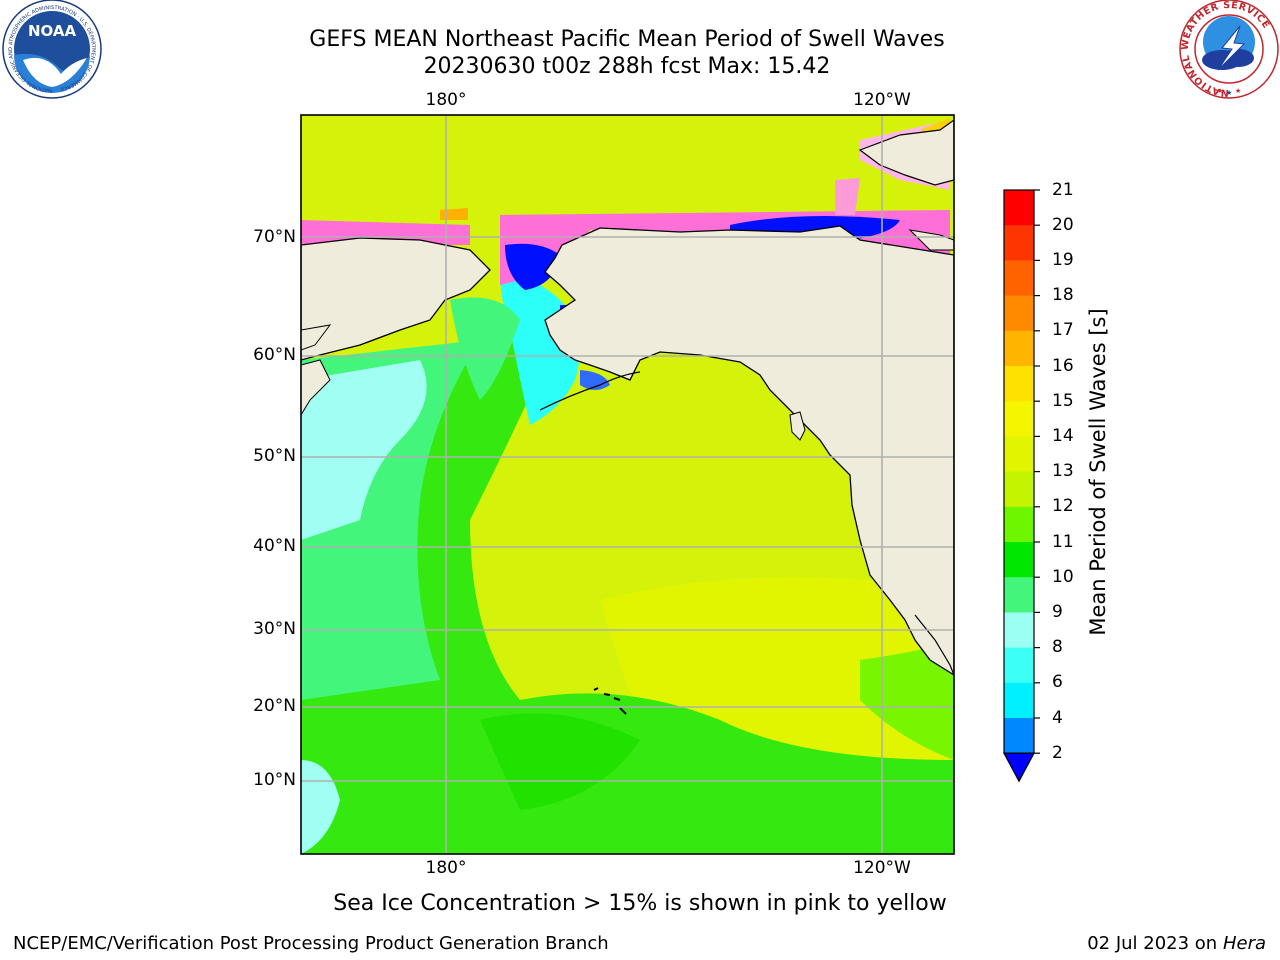 Image resolution: width=1280 pixels, height=960 pixels. Describe the element at coordinates (1057, 647) in the screenshot. I see `colorbar-tick: 8` at that location.